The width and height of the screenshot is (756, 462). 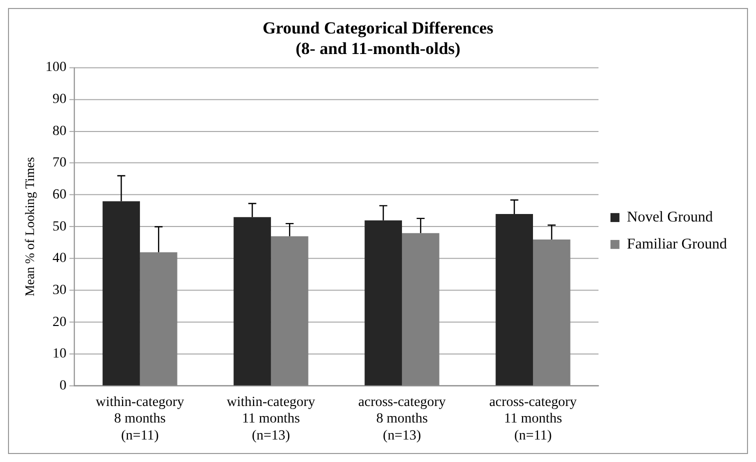 What do you see at coordinates (378, 38) in the screenshot?
I see `chart-title: Ground Categorical Differences (8- and 11-month-olds)` at bounding box center [378, 38].